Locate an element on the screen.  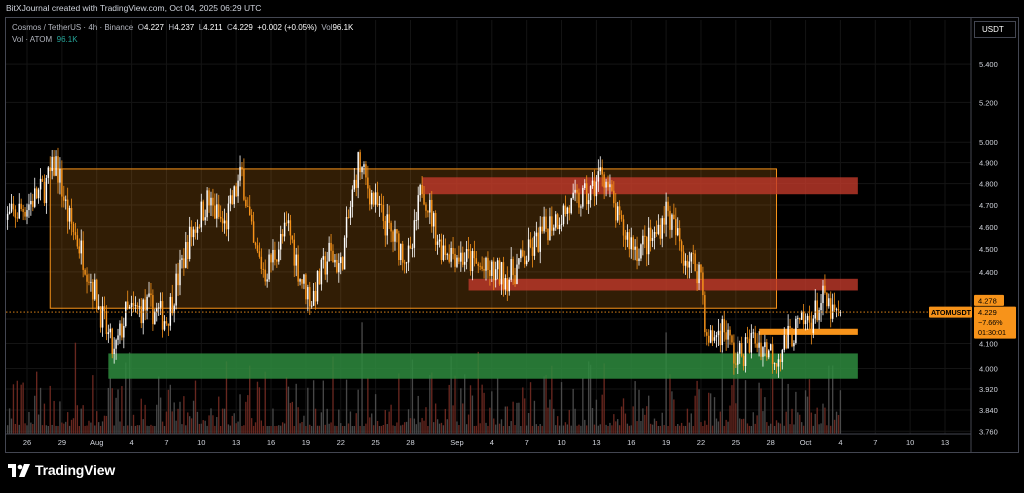
y-tick-label: 4.800 is located at coordinates (988, 184).